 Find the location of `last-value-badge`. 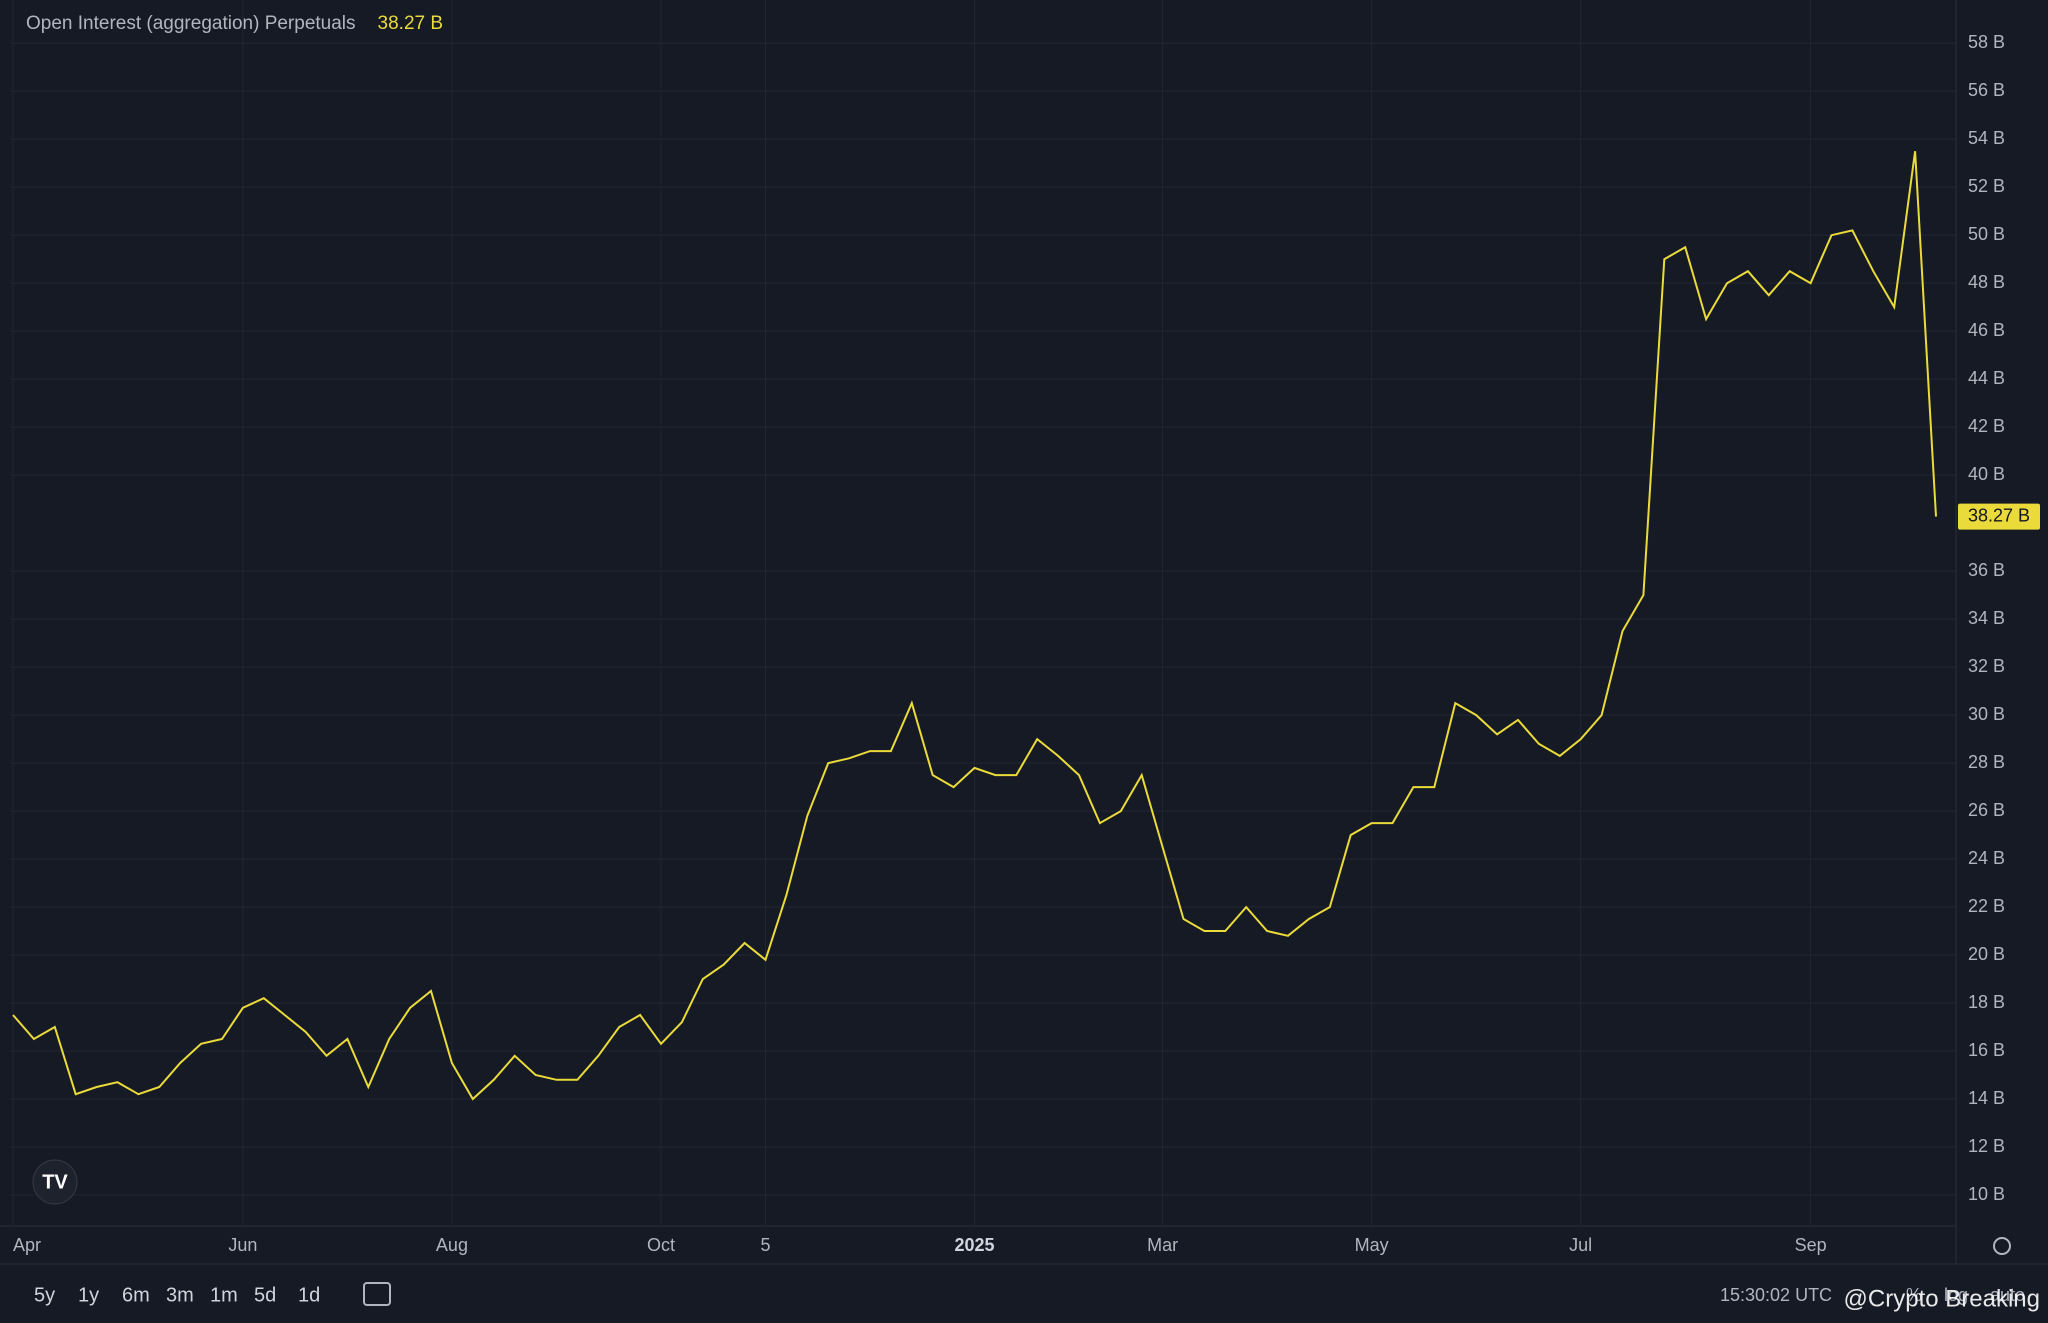

last-value-badge is located at coordinates (1999, 516).